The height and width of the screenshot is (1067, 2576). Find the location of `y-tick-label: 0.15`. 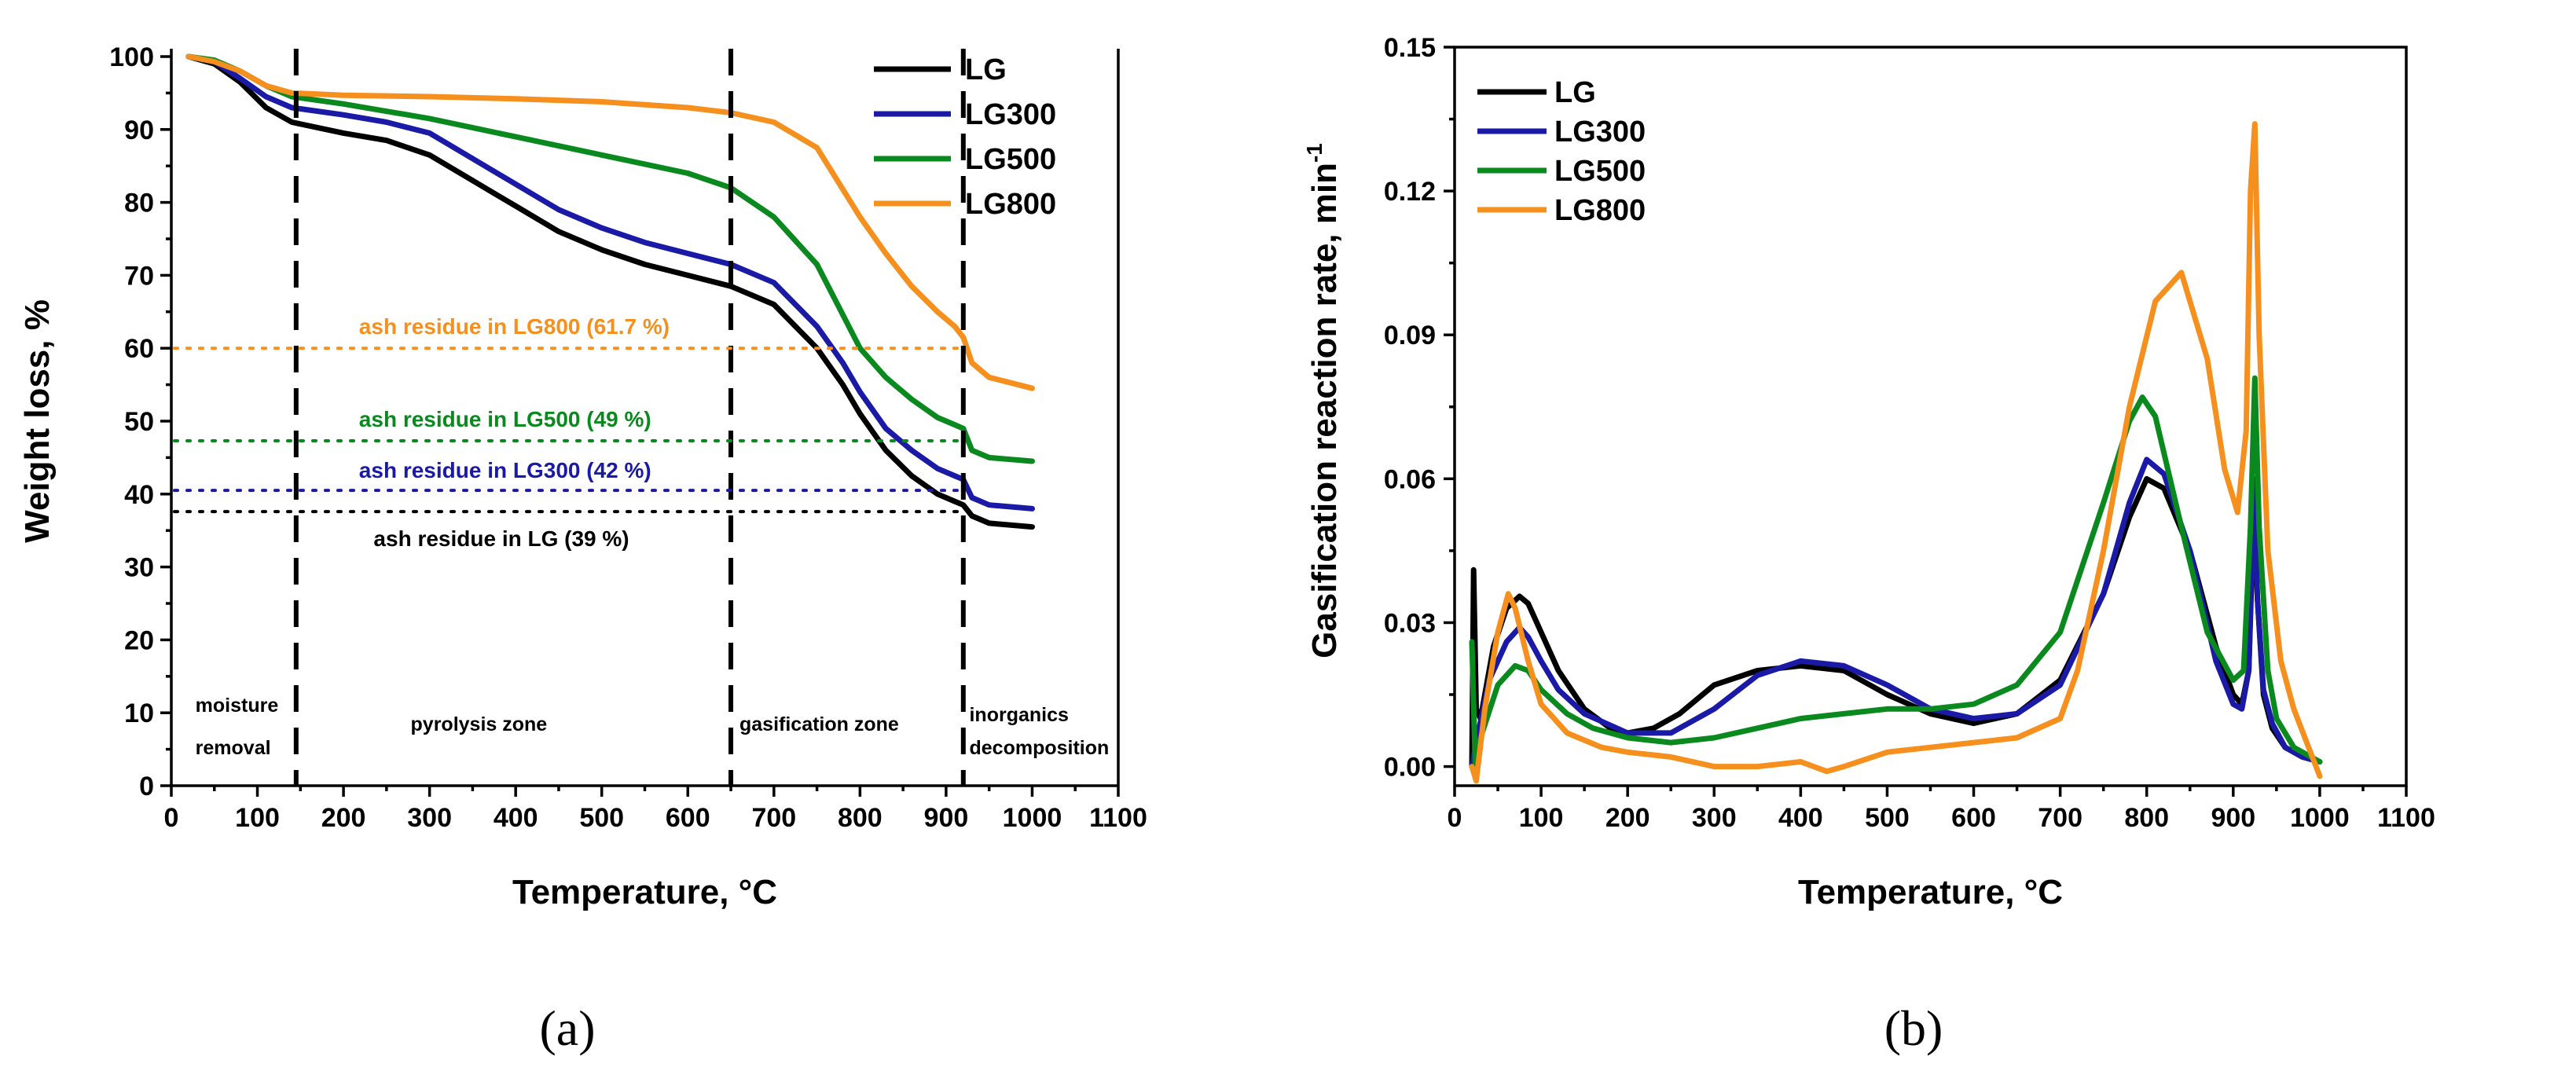

y-tick-label: 0.15 is located at coordinates (1410, 48).